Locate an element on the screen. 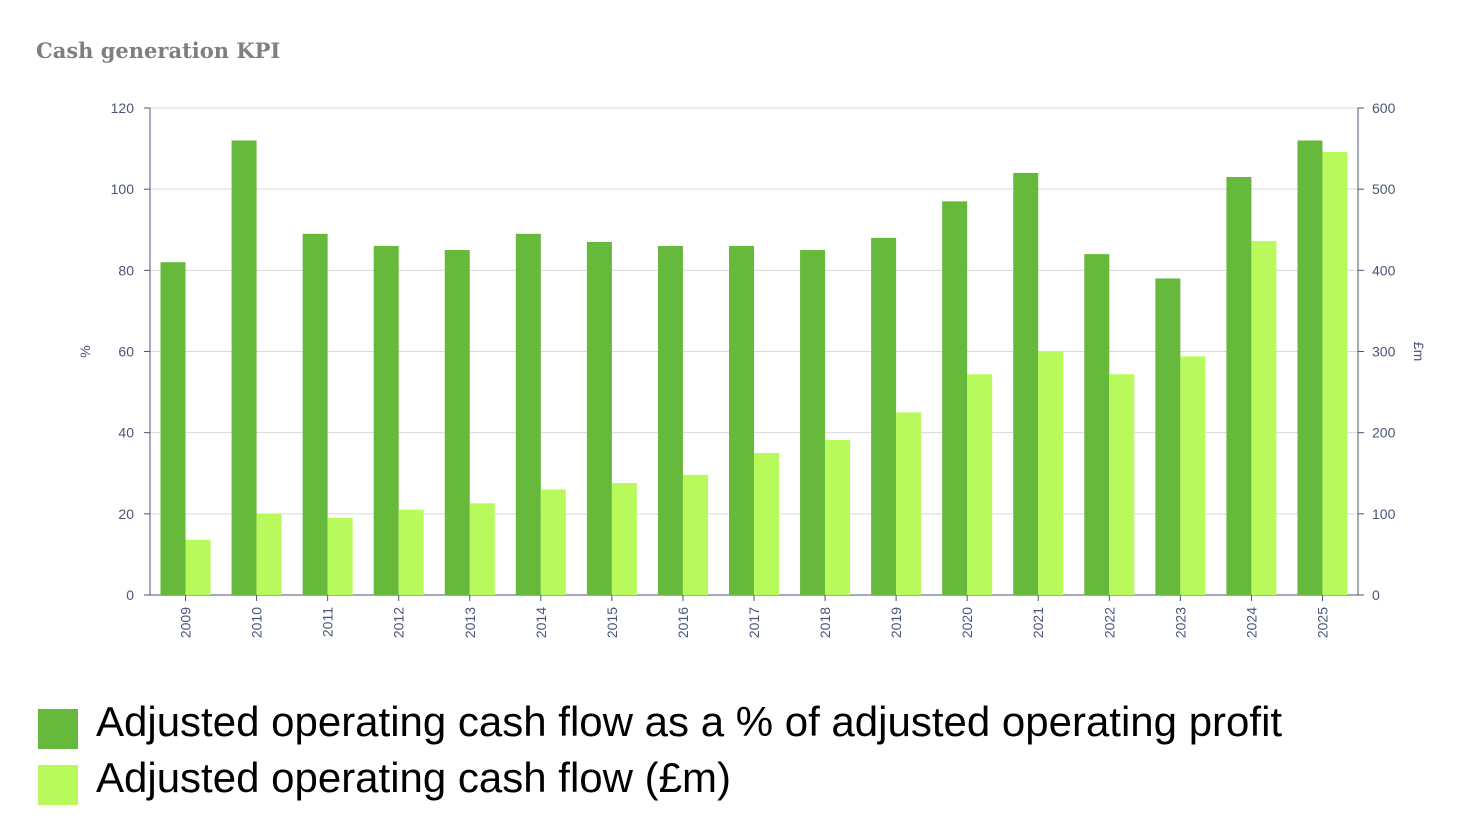 The image size is (1458, 832). bar-pct-2025 is located at coordinates (1310, 367).